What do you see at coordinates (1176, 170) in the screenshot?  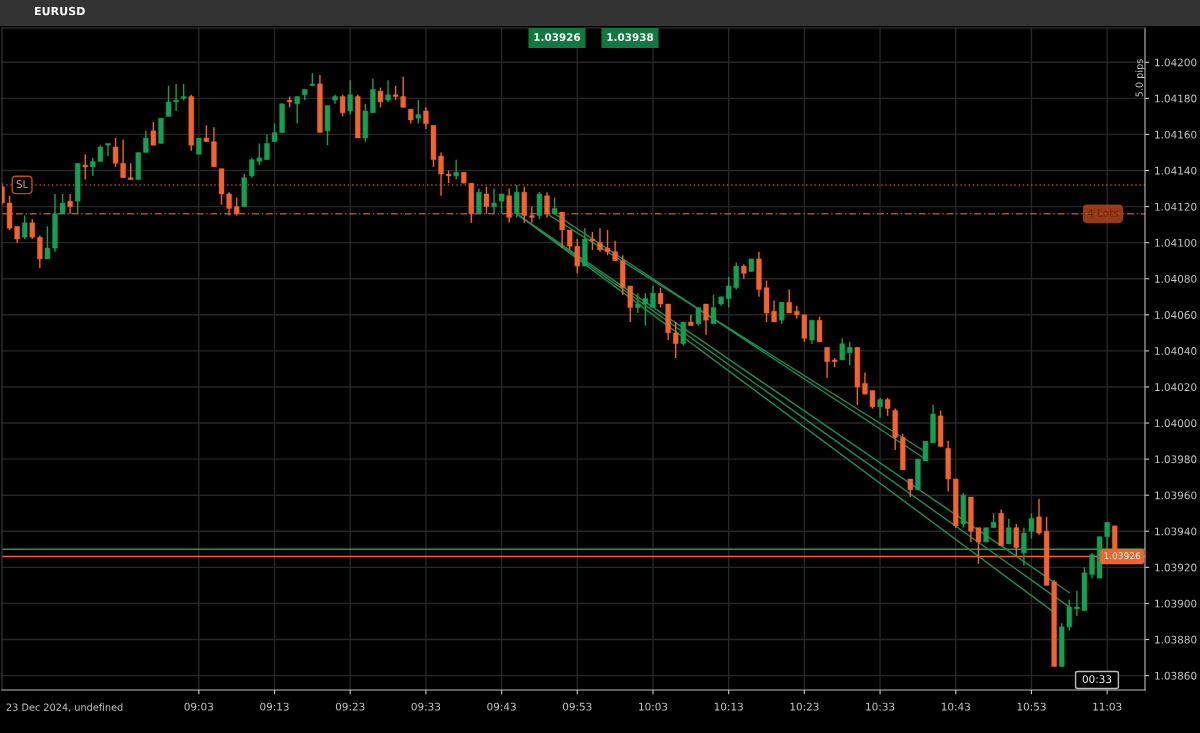 I see `y-tick-label: 1.04140` at bounding box center [1176, 170].